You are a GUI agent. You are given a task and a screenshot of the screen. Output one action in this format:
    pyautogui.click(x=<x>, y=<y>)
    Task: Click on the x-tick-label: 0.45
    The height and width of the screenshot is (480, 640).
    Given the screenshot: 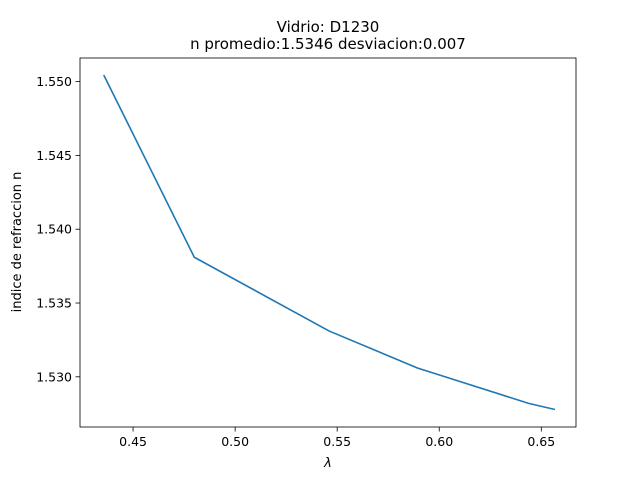 What is the action you would take?
    pyautogui.click(x=133, y=441)
    